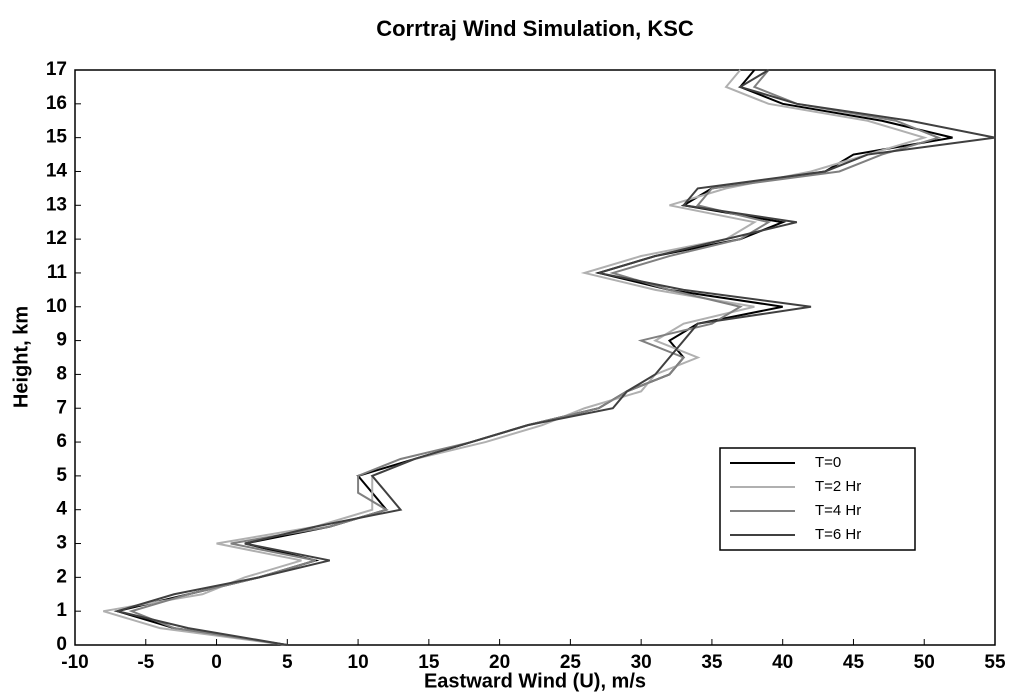 The image size is (1013, 694). What do you see at coordinates (641, 662) in the screenshot?
I see `x-tick-label: 30` at bounding box center [641, 662].